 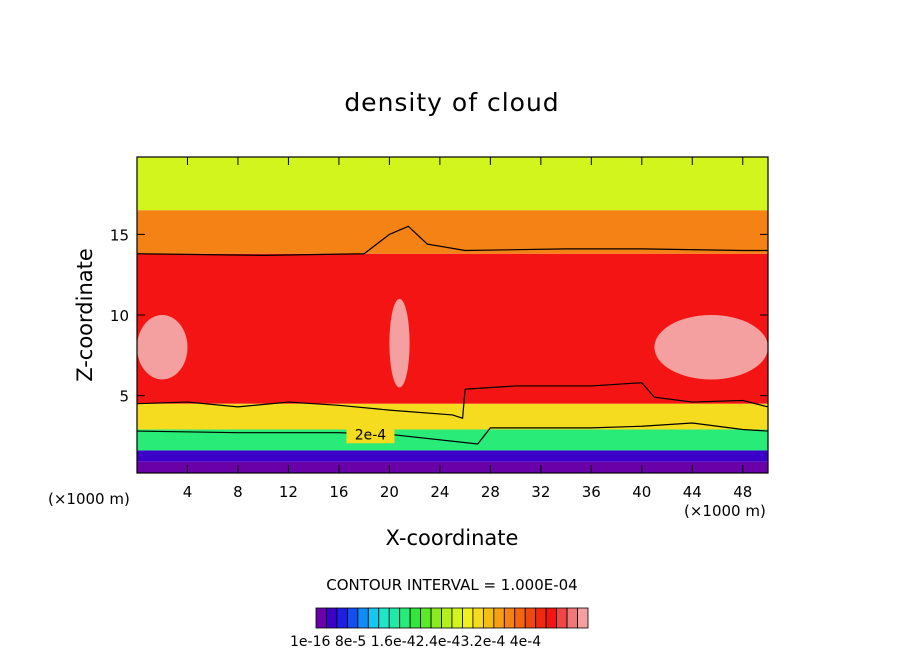 What do you see at coordinates (540, 492) in the screenshot?
I see `x-tick-label: 32` at bounding box center [540, 492].